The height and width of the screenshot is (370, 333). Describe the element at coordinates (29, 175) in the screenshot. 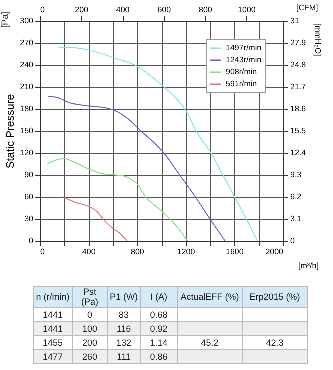

I see `y-tick-label: 90` at that location.